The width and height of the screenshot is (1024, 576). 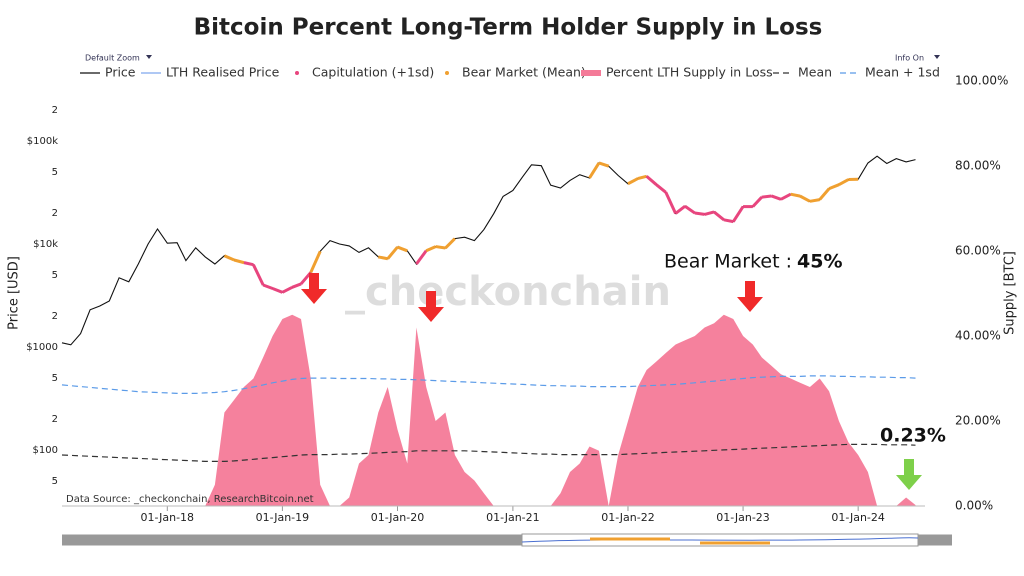 What do you see at coordinates (909, 58) in the screenshot?
I see `info-control: Info On` at bounding box center [909, 58].